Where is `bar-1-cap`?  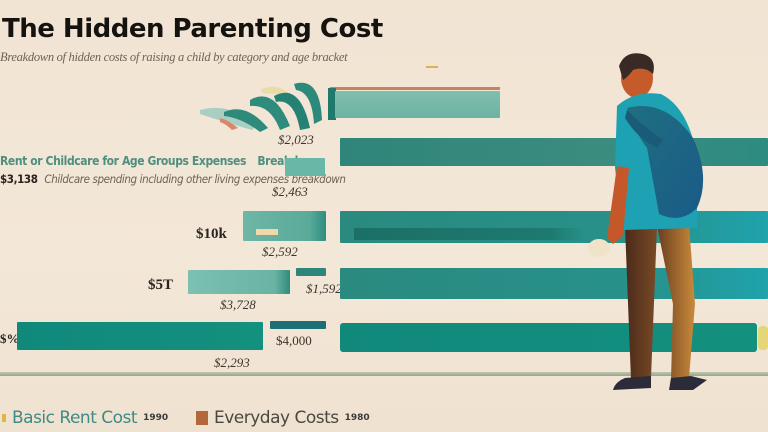
bar-1-cap is located at coordinates (332, 104).